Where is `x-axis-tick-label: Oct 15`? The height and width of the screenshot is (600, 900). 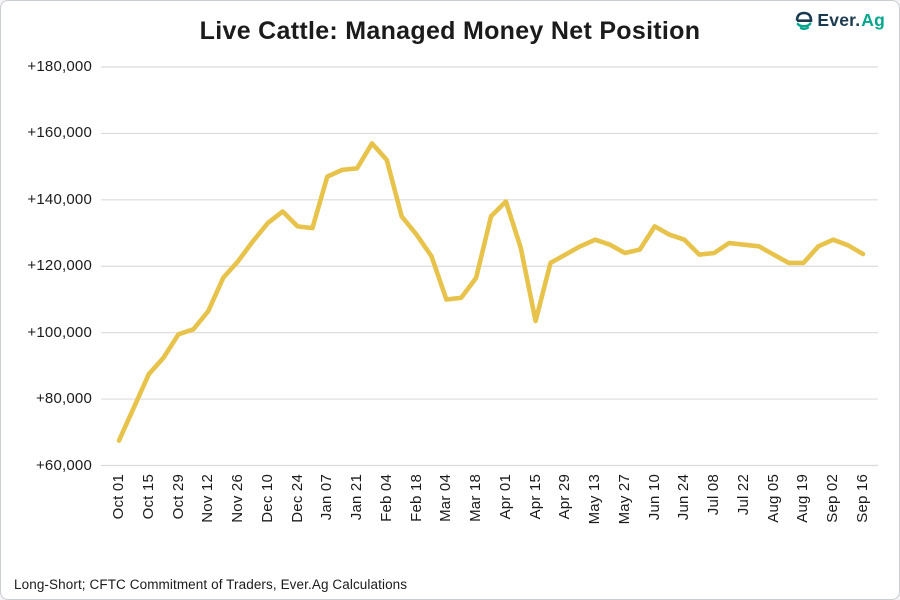
x-axis-tick-label: Oct 15 is located at coordinates (148, 497).